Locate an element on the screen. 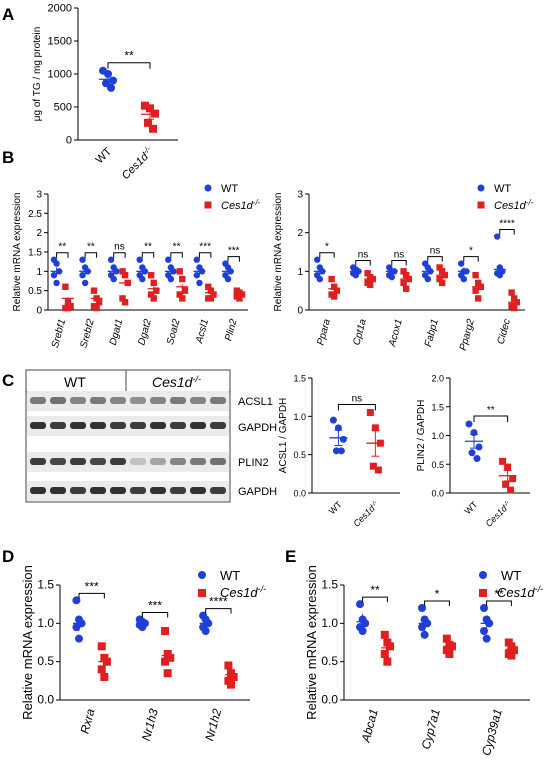  x-tick-label: Soat2 is located at coordinates (174, 332).